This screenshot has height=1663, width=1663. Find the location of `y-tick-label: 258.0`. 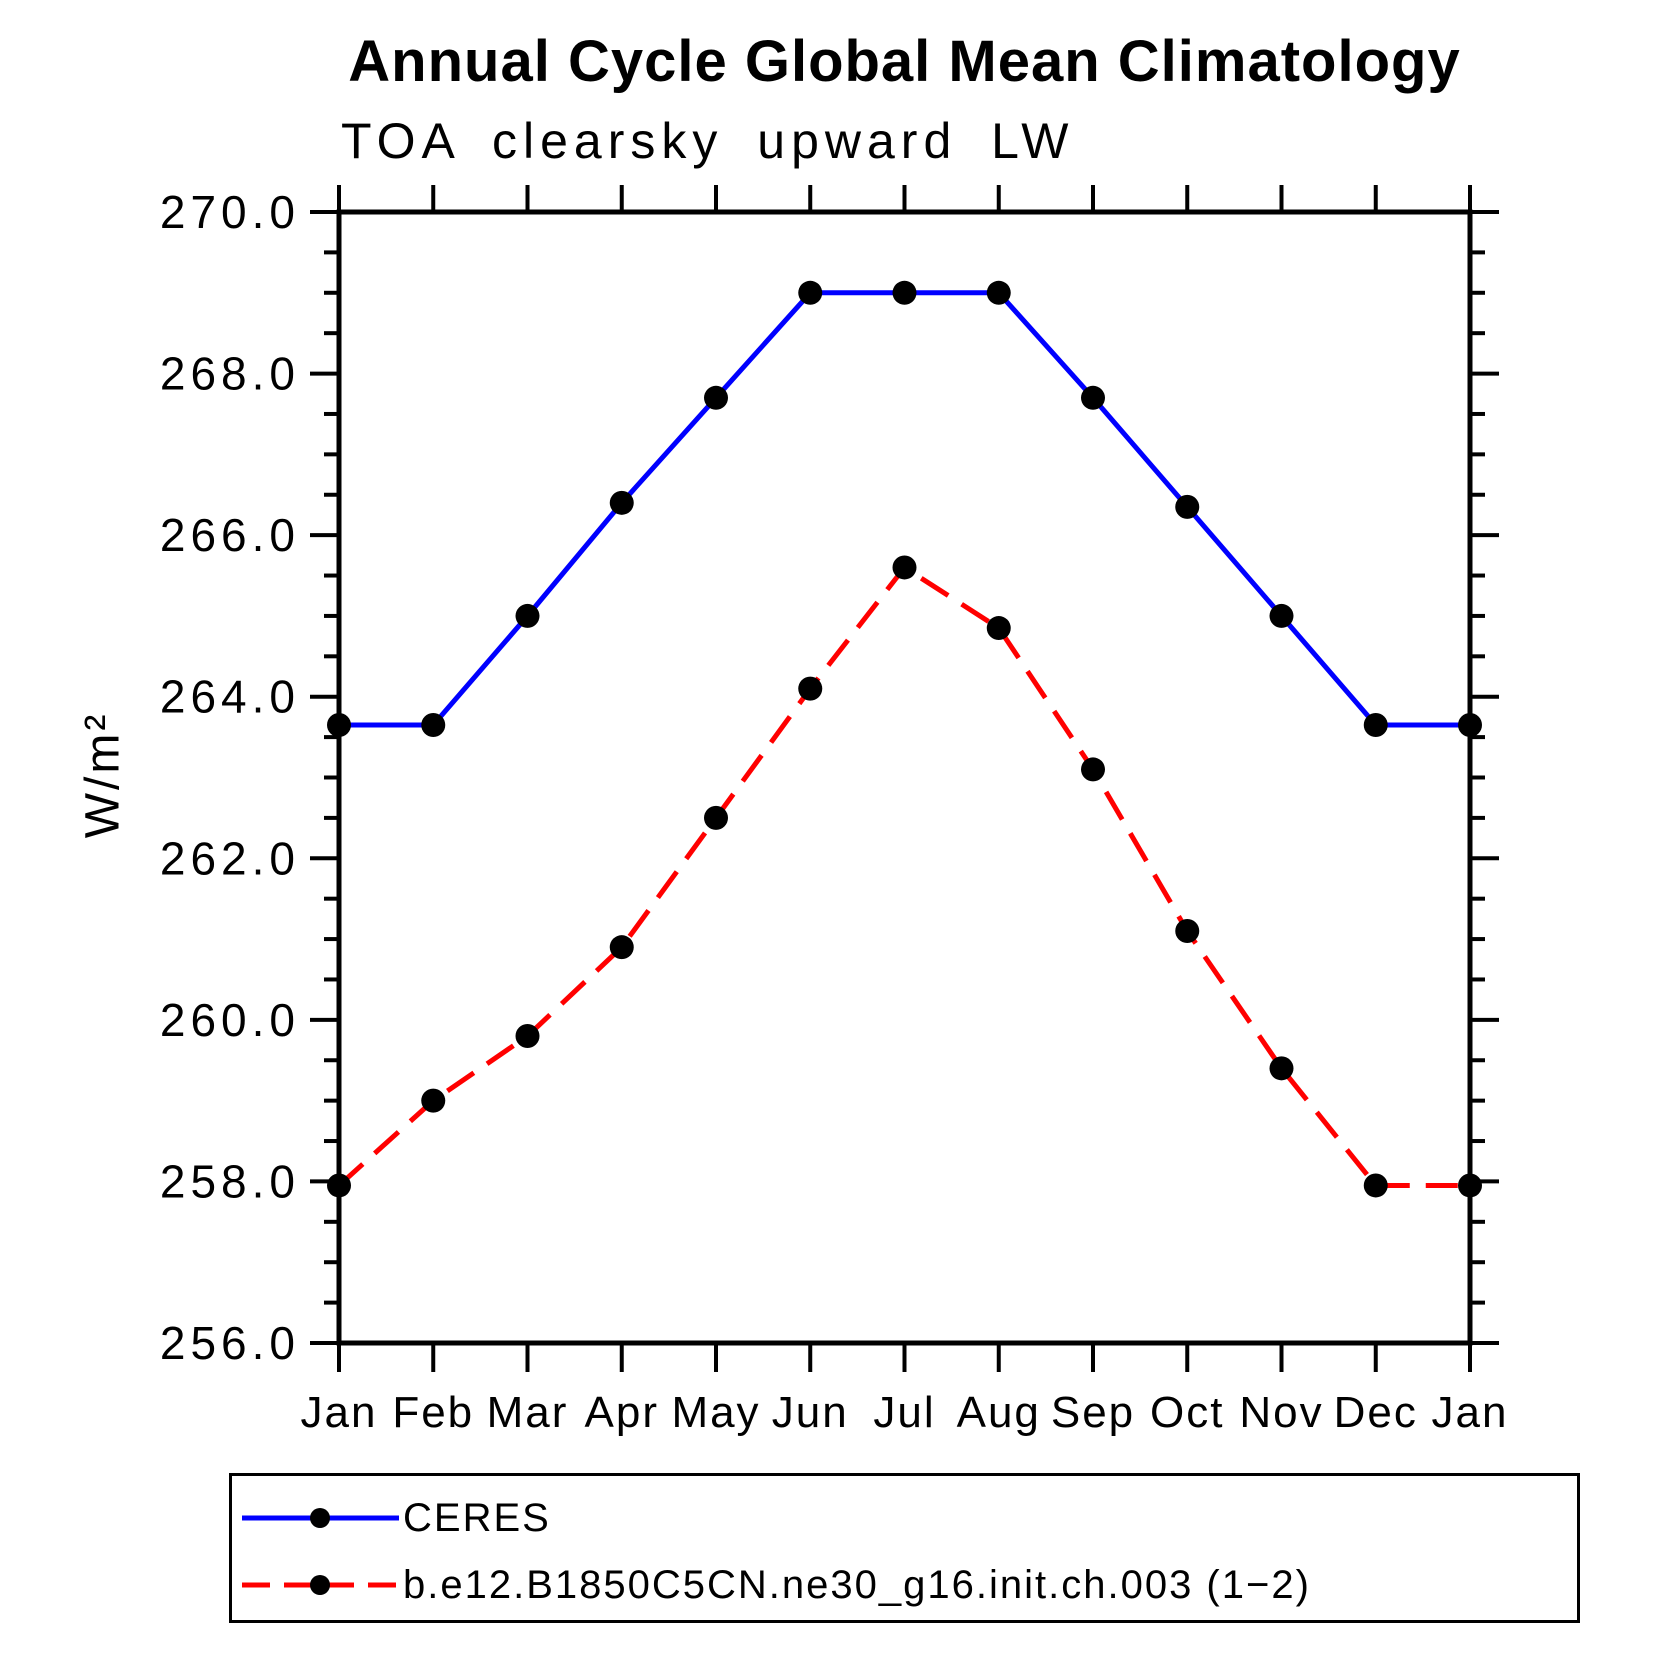

y-tick-label: 258.0 is located at coordinates (230, 1181).